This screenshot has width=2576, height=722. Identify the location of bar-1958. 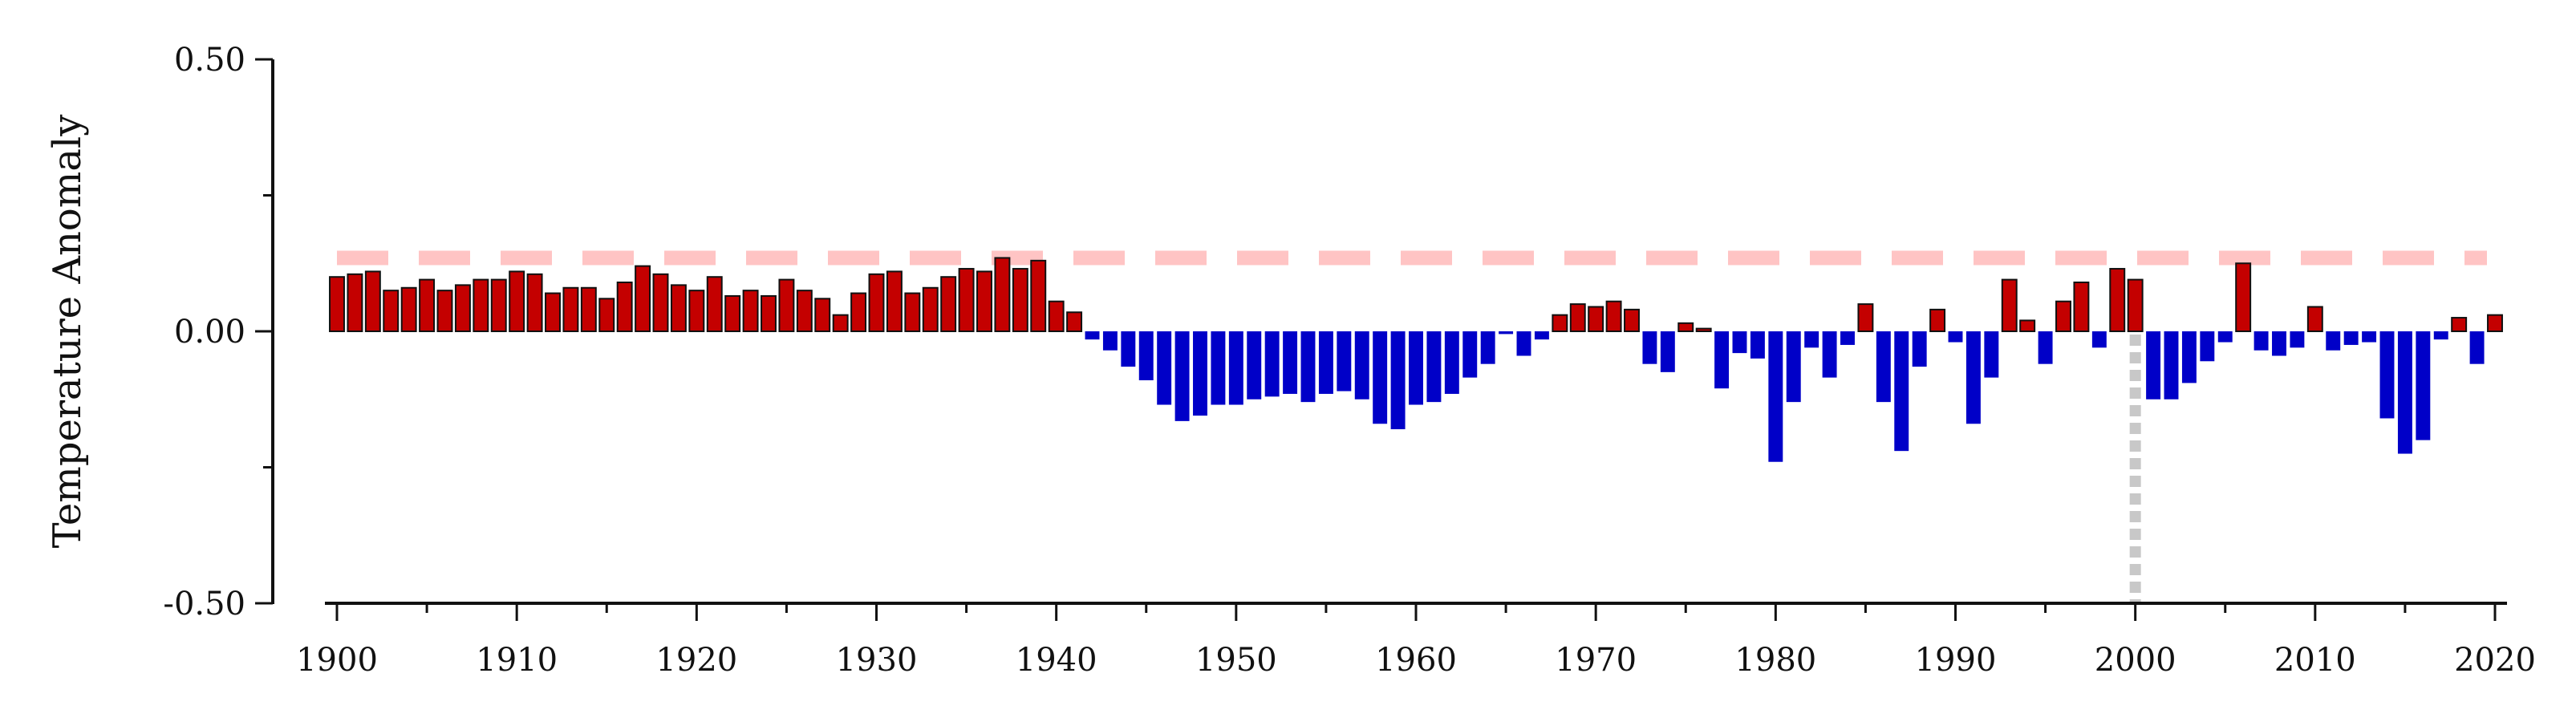
(1380, 377).